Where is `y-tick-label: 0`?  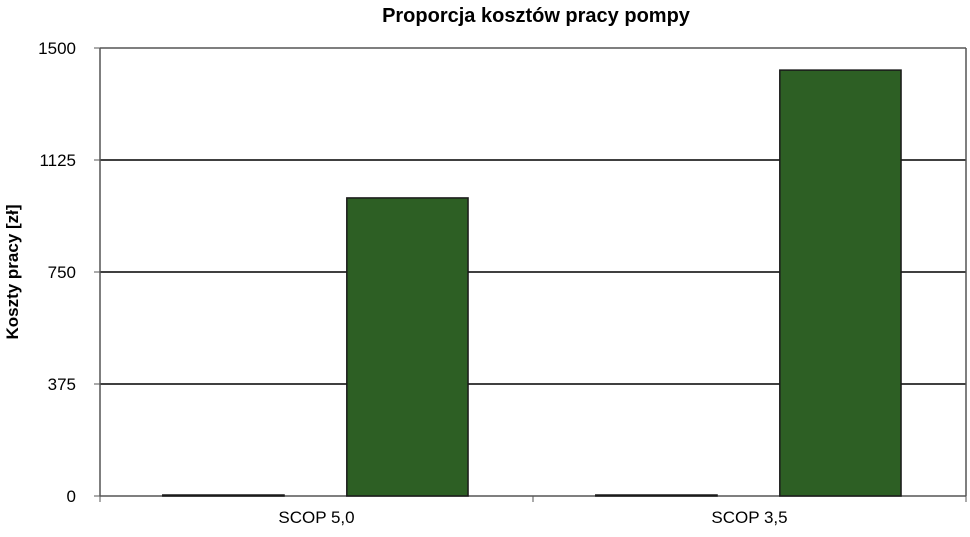
y-tick-label: 0 is located at coordinates (71, 496).